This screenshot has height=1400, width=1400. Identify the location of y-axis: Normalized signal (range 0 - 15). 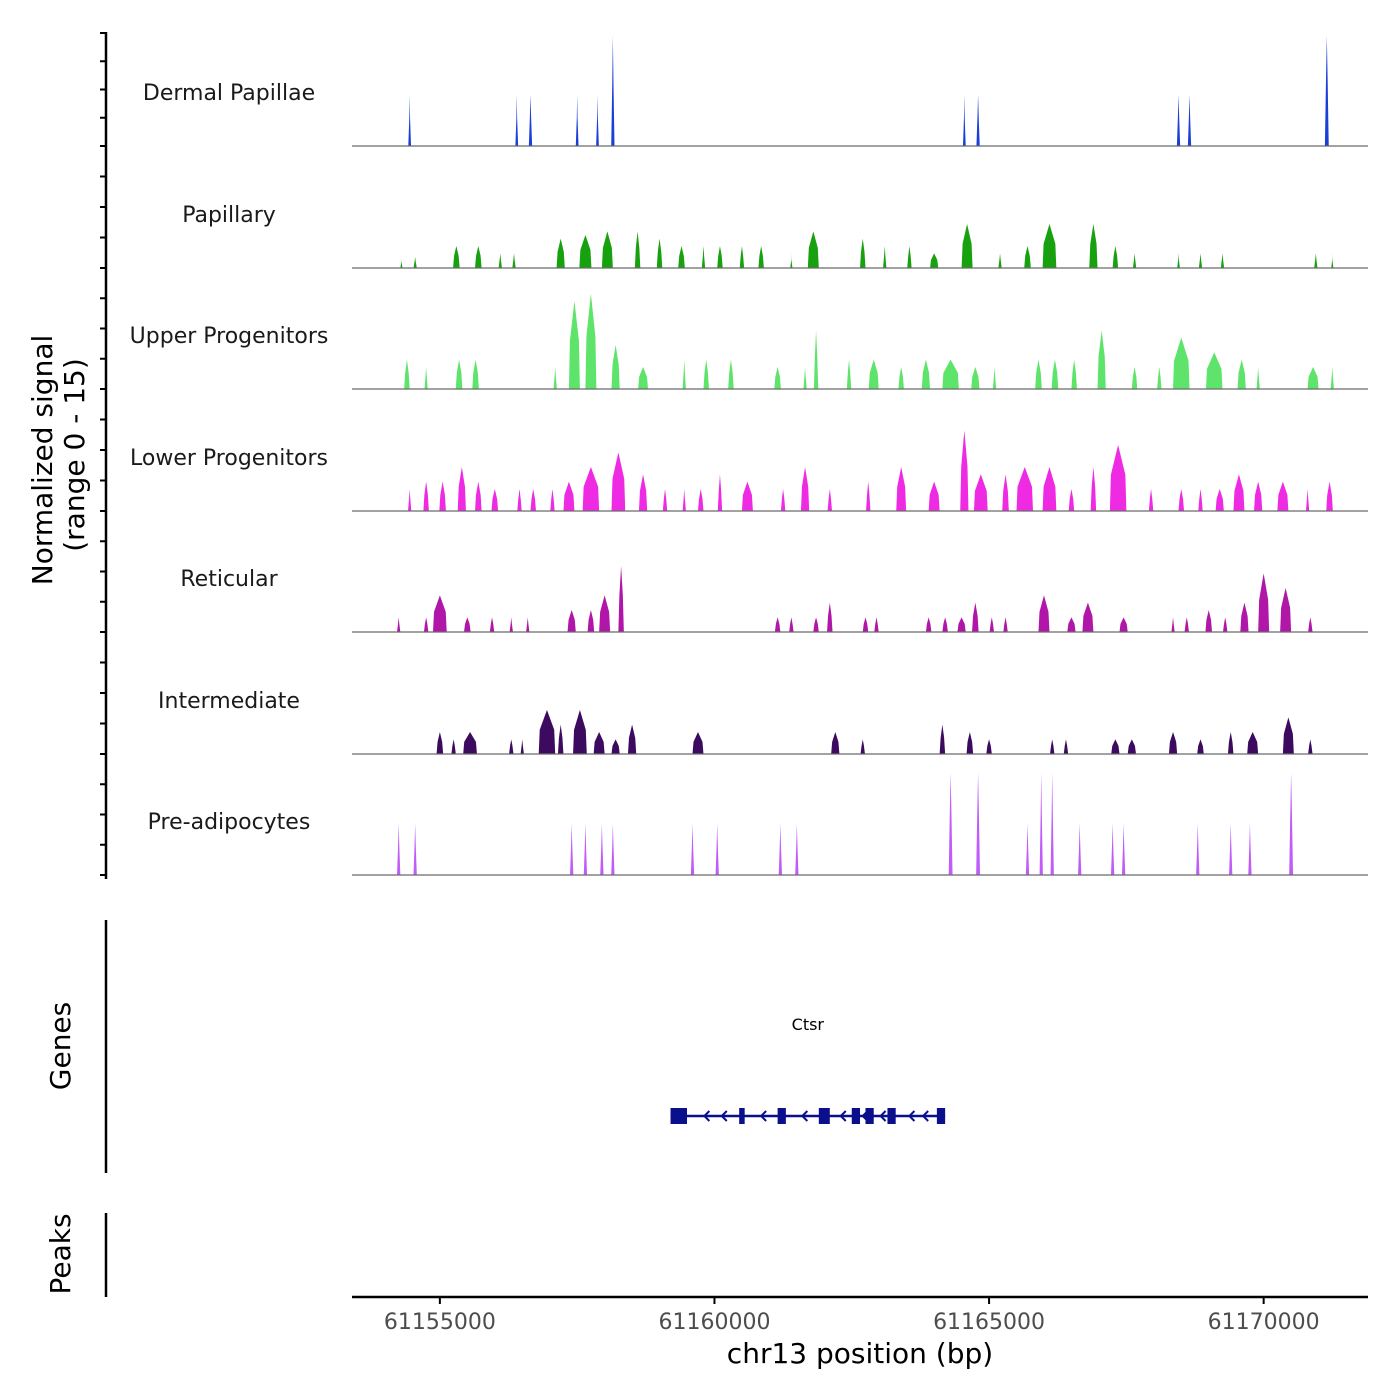
(67, 455).